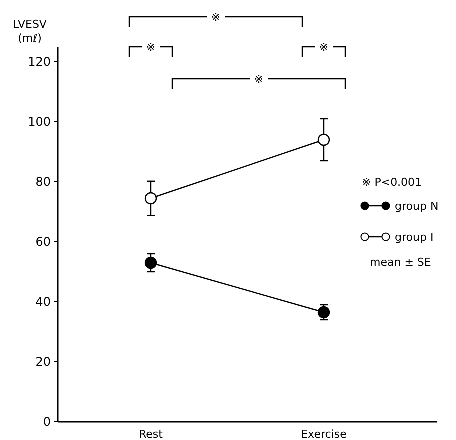 This screenshot has height=440, width=456. I want to click on legend-label: group I, so click(414, 237).